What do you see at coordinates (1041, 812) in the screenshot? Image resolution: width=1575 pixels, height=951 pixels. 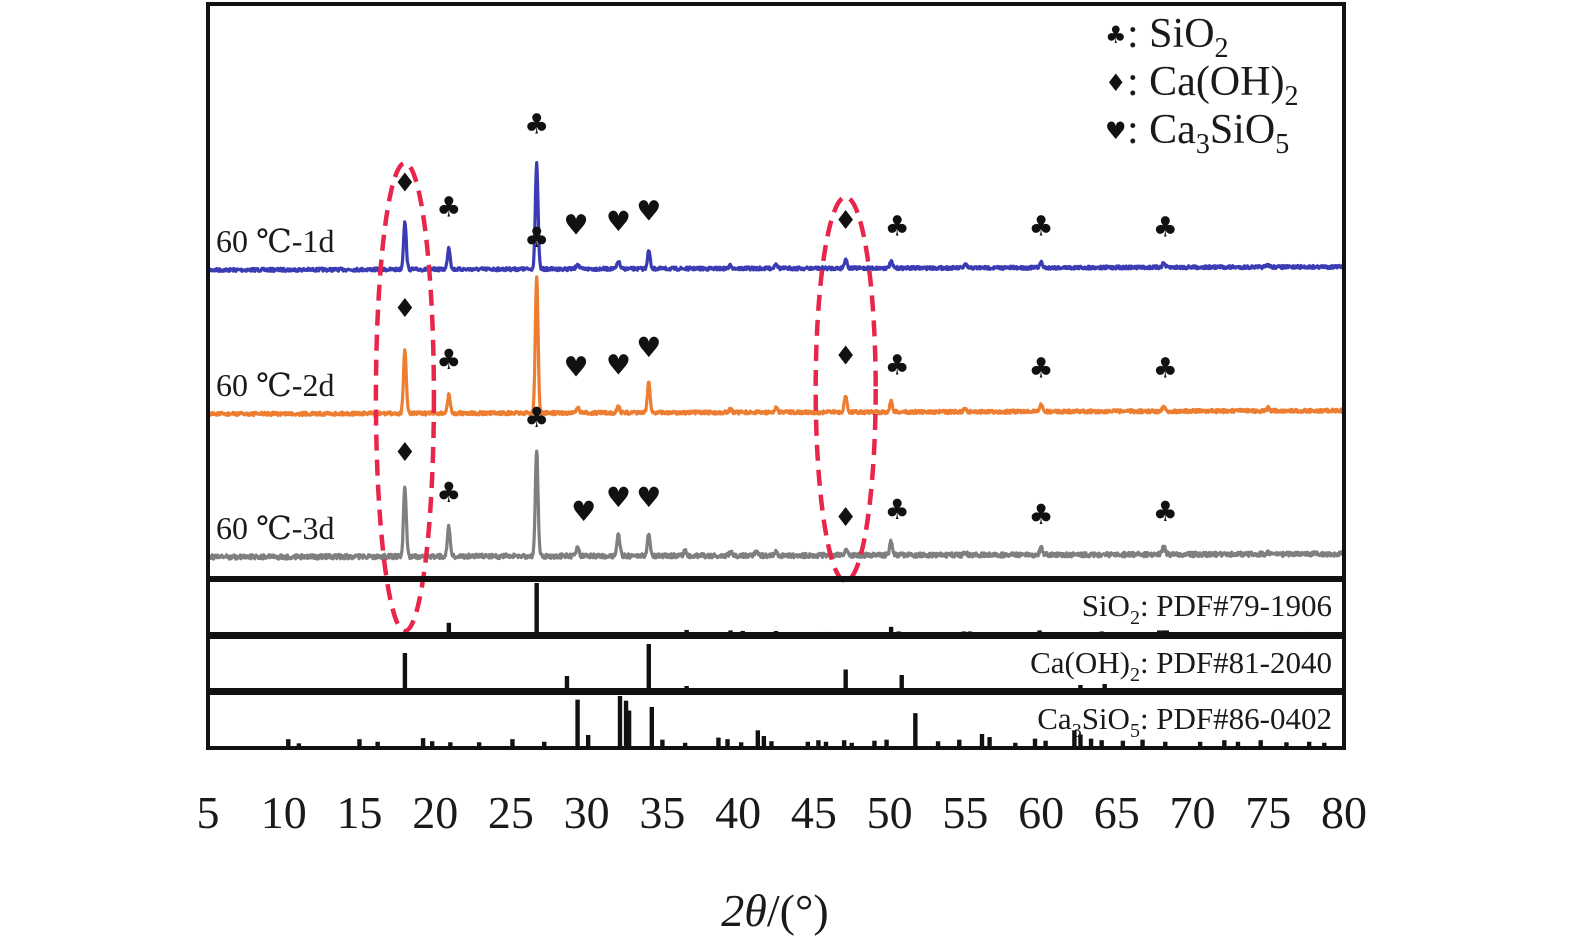 I see `x-tick-label: 60` at bounding box center [1041, 812].